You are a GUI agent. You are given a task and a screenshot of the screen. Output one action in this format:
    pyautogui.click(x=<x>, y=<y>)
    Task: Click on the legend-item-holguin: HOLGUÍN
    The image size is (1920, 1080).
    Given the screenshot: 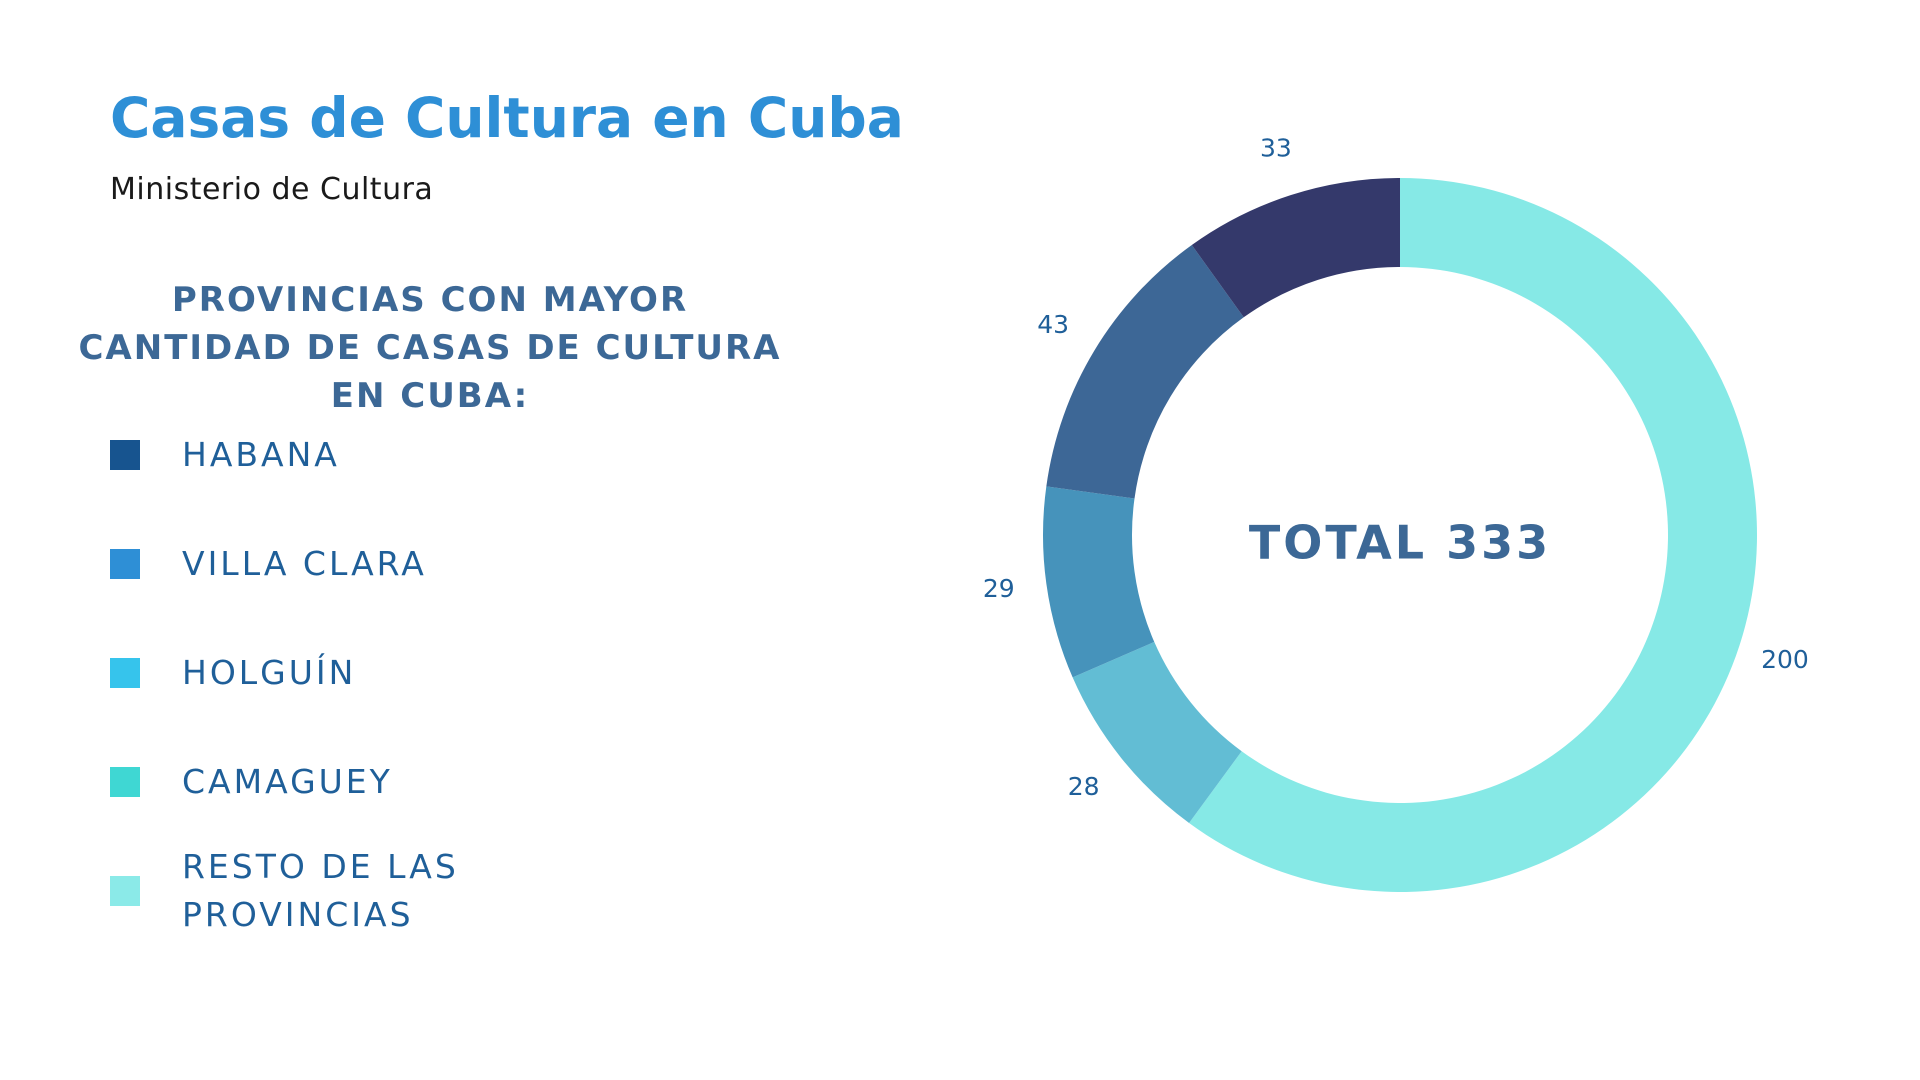 What is the action you would take?
    pyautogui.click(x=346, y=673)
    